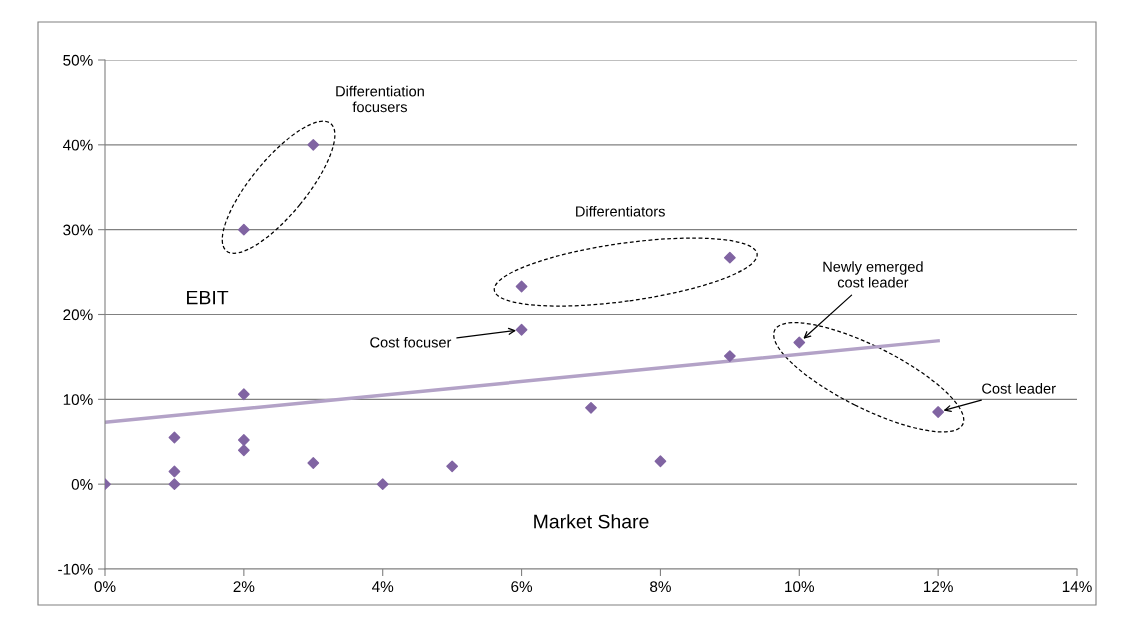 The image size is (1132, 627). I want to click on y-tick-label: 20%, so click(78, 315).